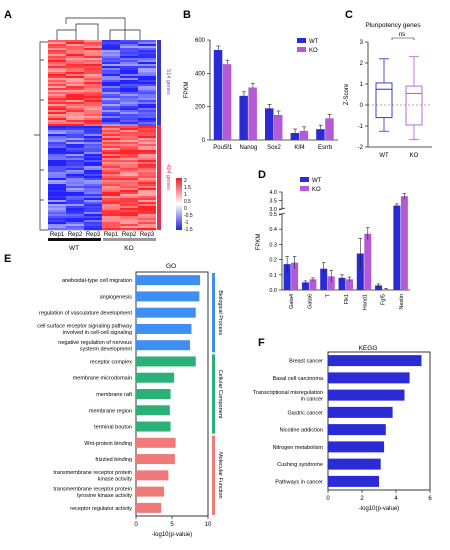 Image resolution: width=450 pixels, height=550 pixels. I want to click on x-tick-label: T, so click(329, 295).